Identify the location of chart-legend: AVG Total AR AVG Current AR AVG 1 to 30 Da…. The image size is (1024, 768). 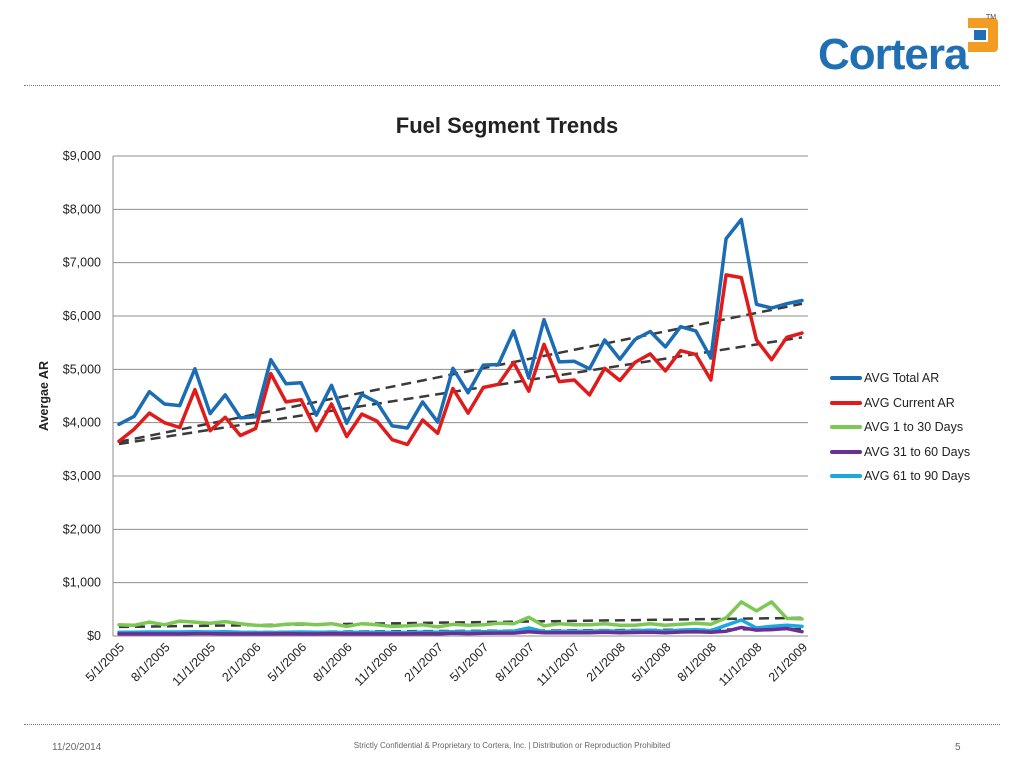
(900, 427).